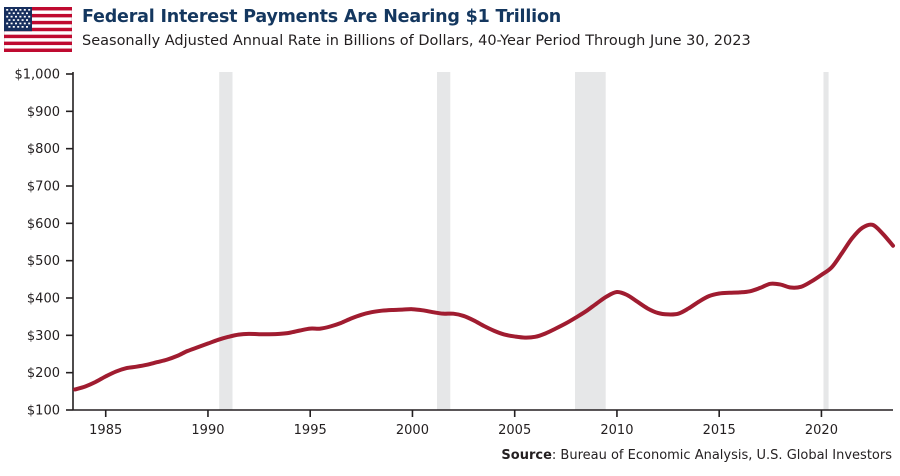  What do you see at coordinates (43, 224) in the screenshot?
I see `y-tick-label: $600` at bounding box center [43, 224].